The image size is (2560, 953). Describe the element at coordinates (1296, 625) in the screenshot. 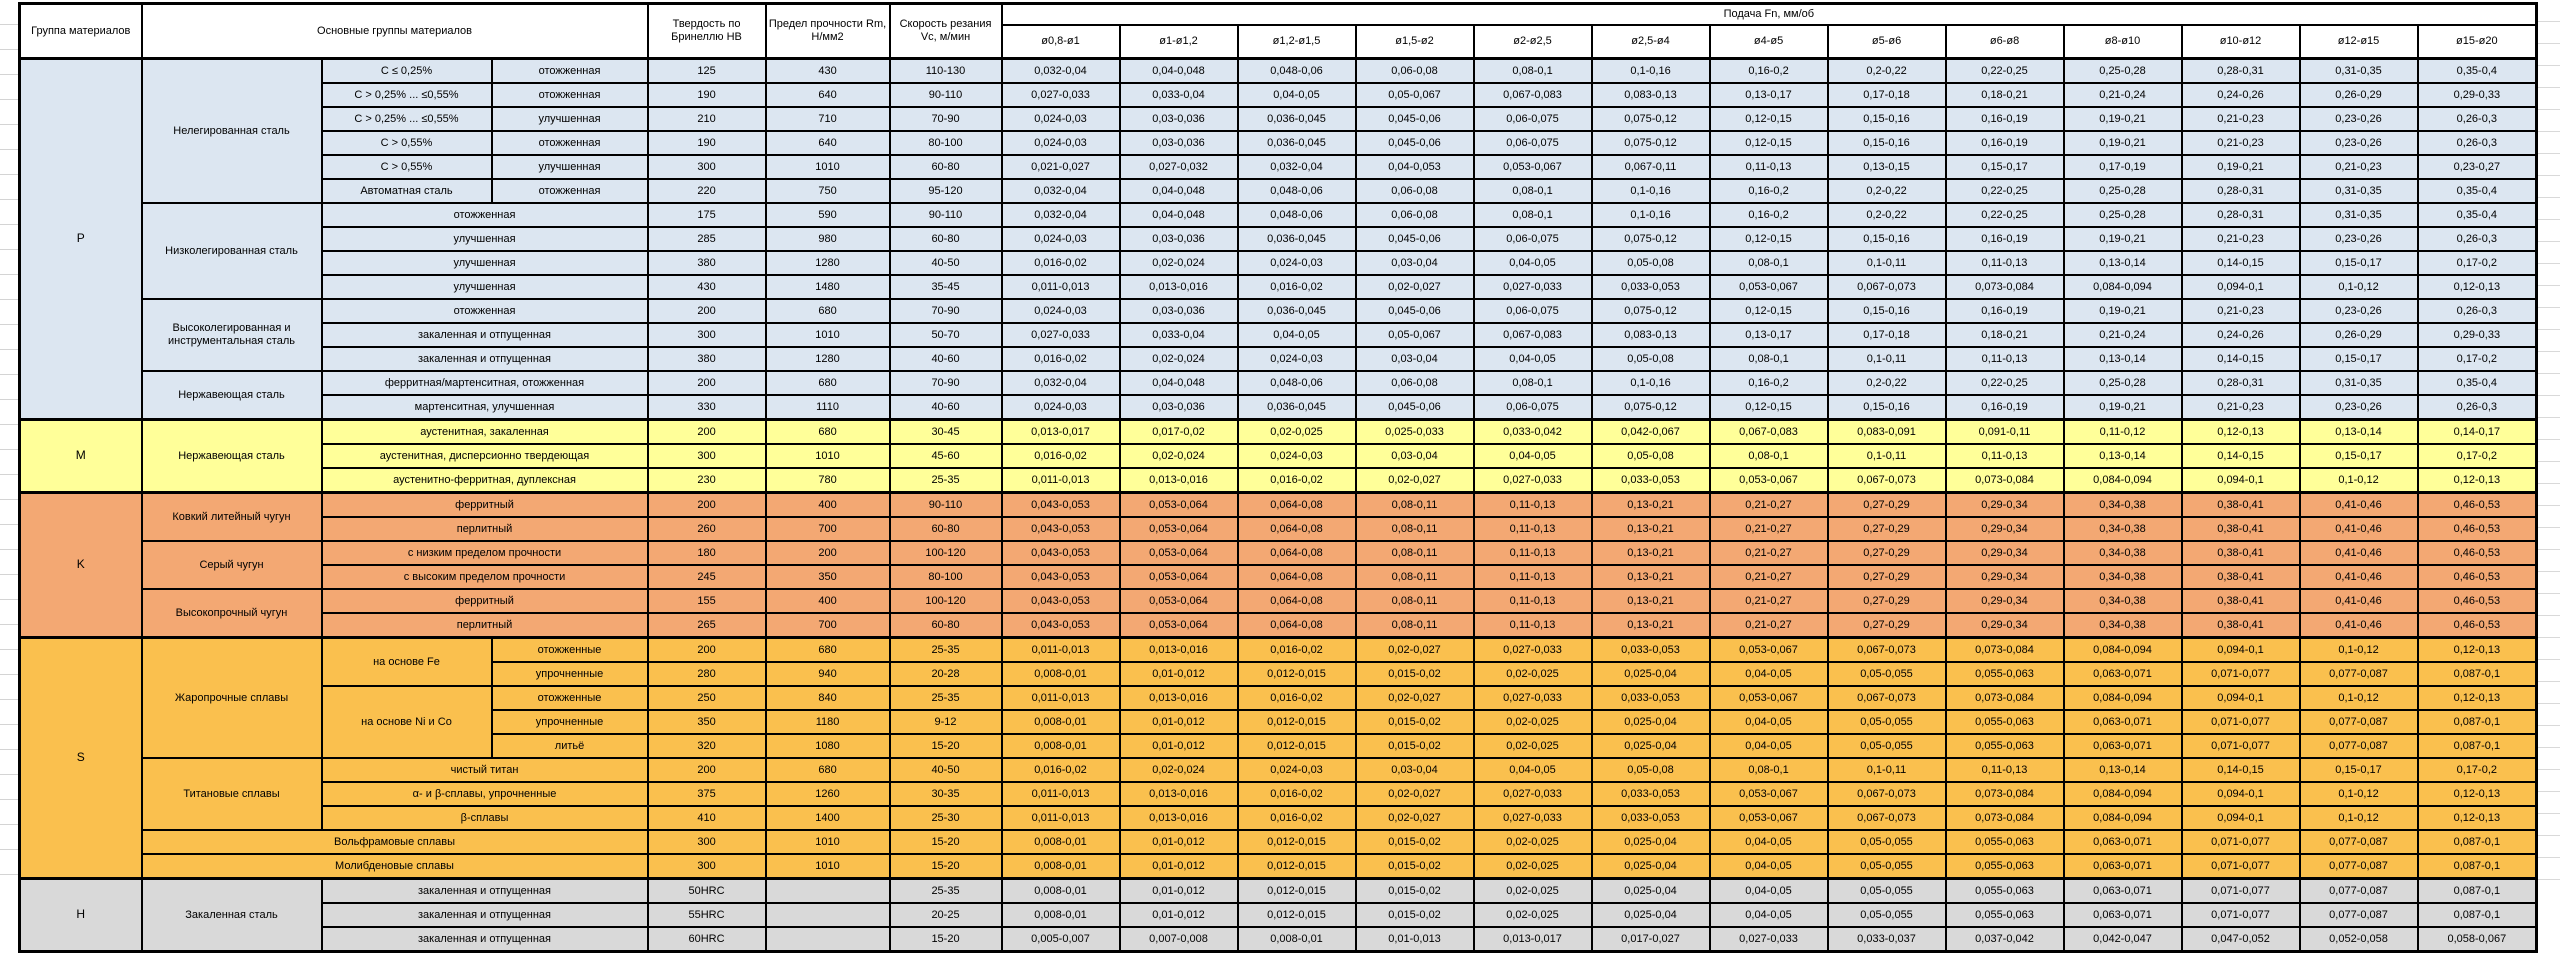

I see `feed-cell: 0,064-0,08` at that location.